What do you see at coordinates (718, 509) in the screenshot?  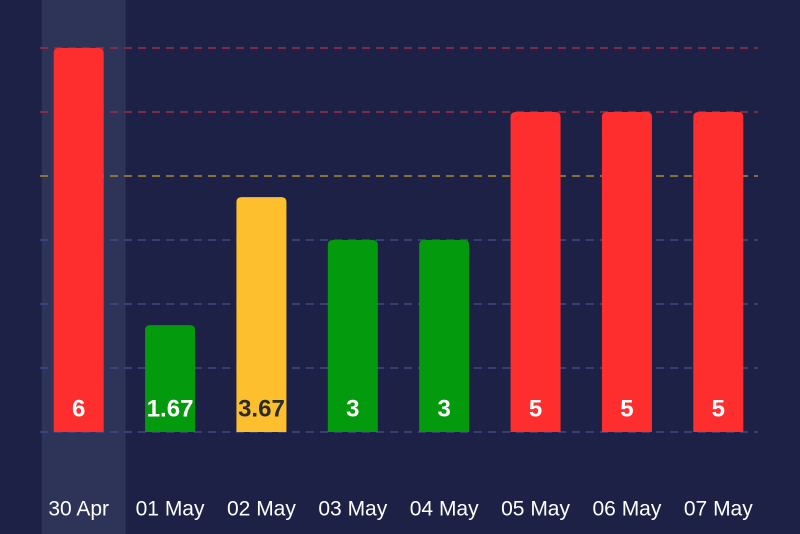 I see `x-tick-label: 07 May` at bounding box center [718, 509].